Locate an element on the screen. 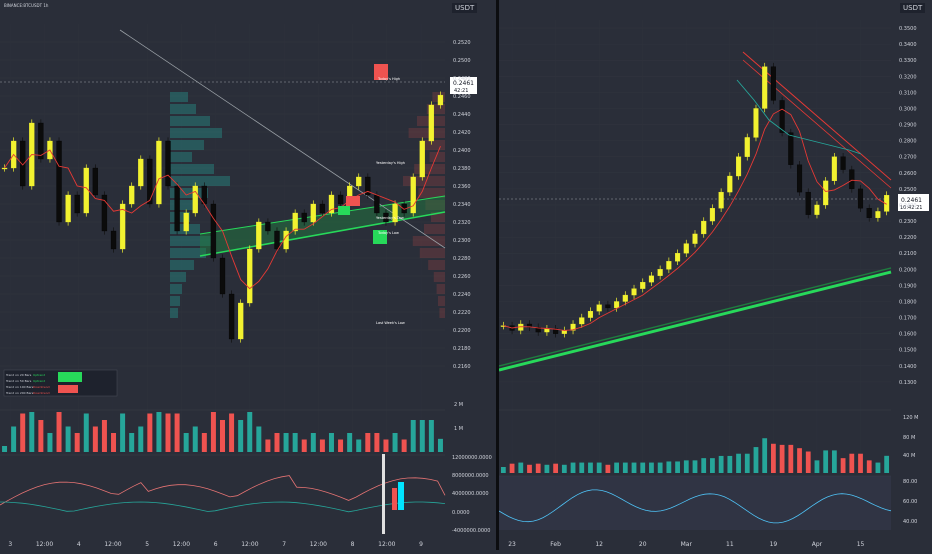  right-x-tick-label: Feb is located at coordinates (555, 544).